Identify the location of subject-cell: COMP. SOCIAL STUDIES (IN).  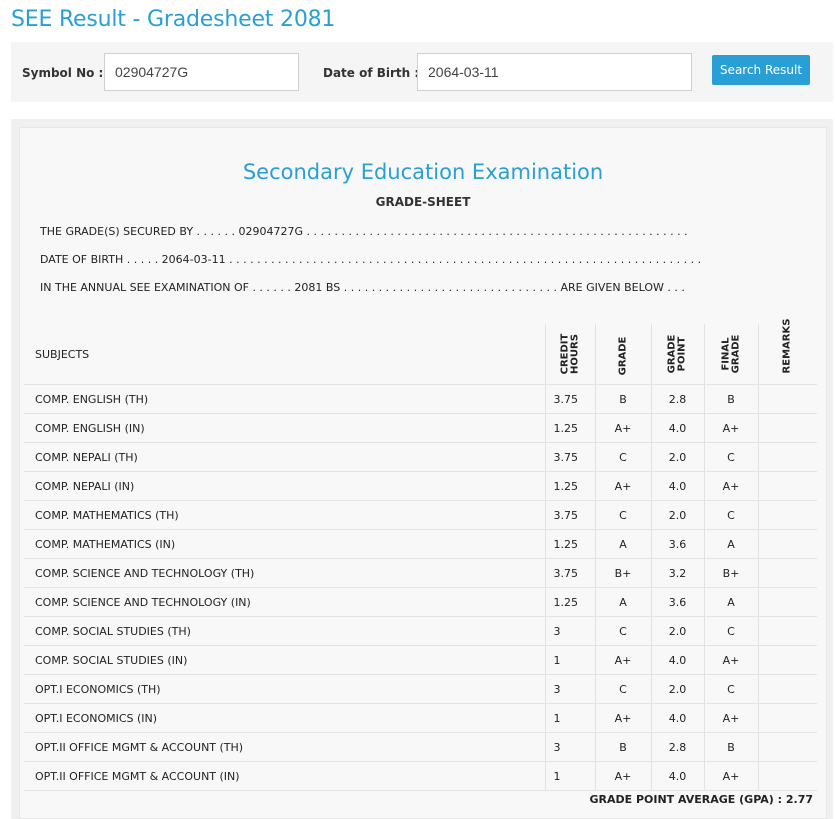
(284, 660).